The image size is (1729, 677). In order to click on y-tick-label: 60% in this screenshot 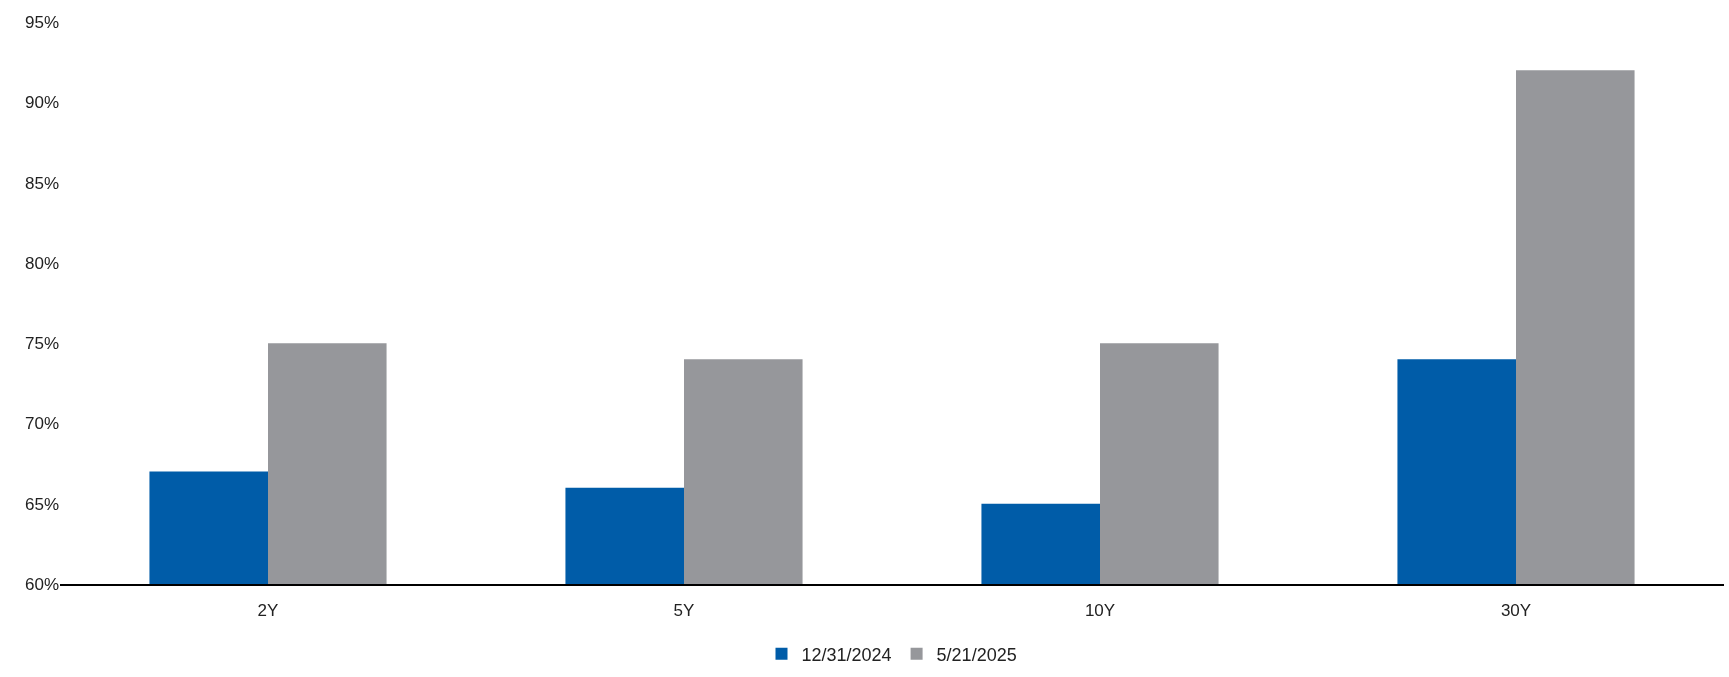, I will do `click(41, 584)`.